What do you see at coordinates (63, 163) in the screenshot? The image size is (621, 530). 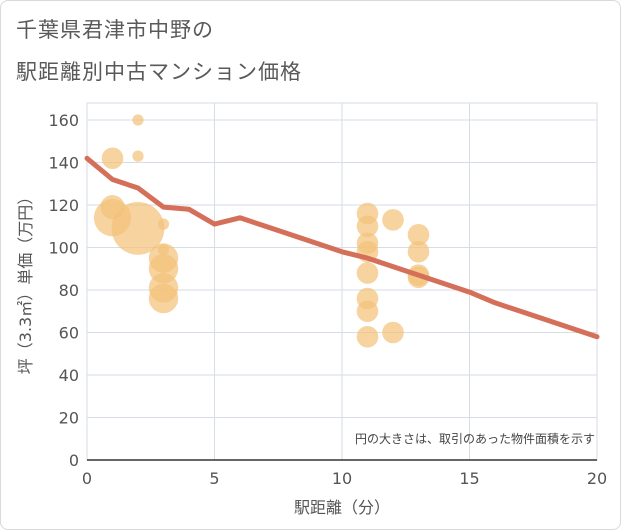 I see `y-tick-label: 140` at bounding box center [63, 163].